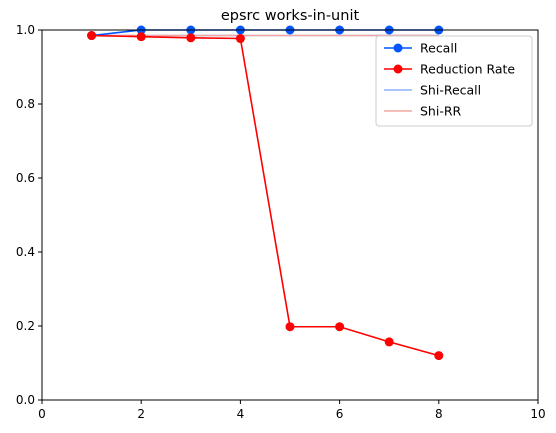 The image size is (556, 433). What do you see at coordinates (340, 414) in the screenshot?
I see `x-tick-label: 6` at bounding box center [340, 414].